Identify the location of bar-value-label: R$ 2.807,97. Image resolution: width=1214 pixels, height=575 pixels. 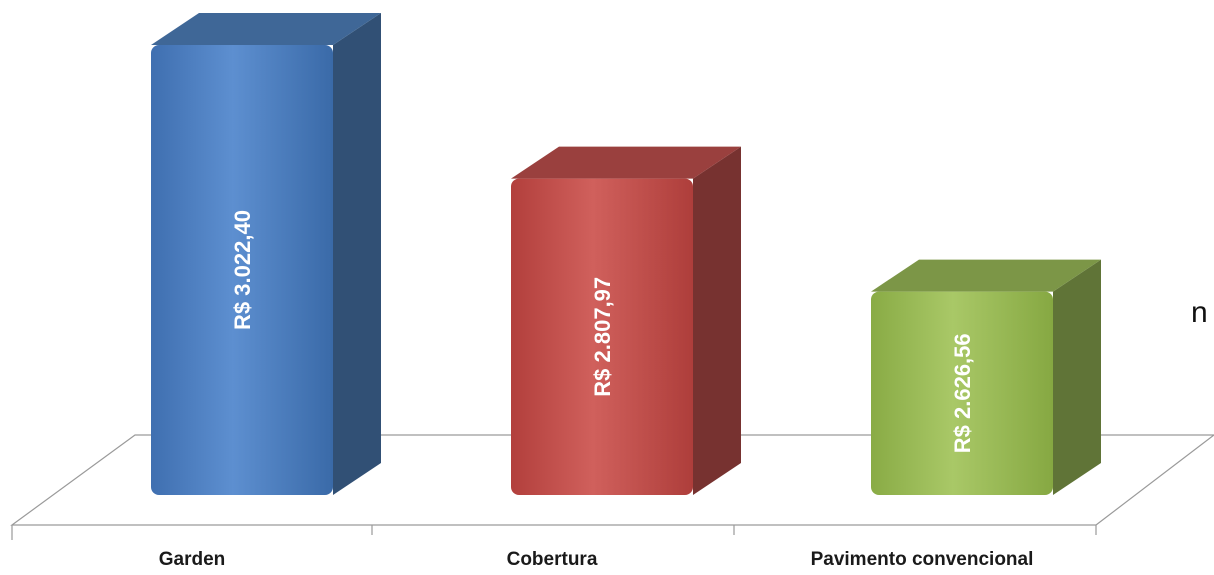
(602, 337).